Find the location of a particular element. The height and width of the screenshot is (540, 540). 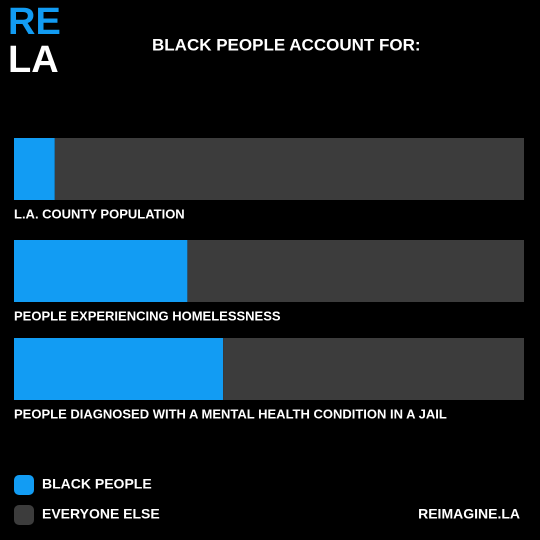

chart-title: BLACK PEOPLE ACCOUNT FOR: is located at coordinates (286, 44).